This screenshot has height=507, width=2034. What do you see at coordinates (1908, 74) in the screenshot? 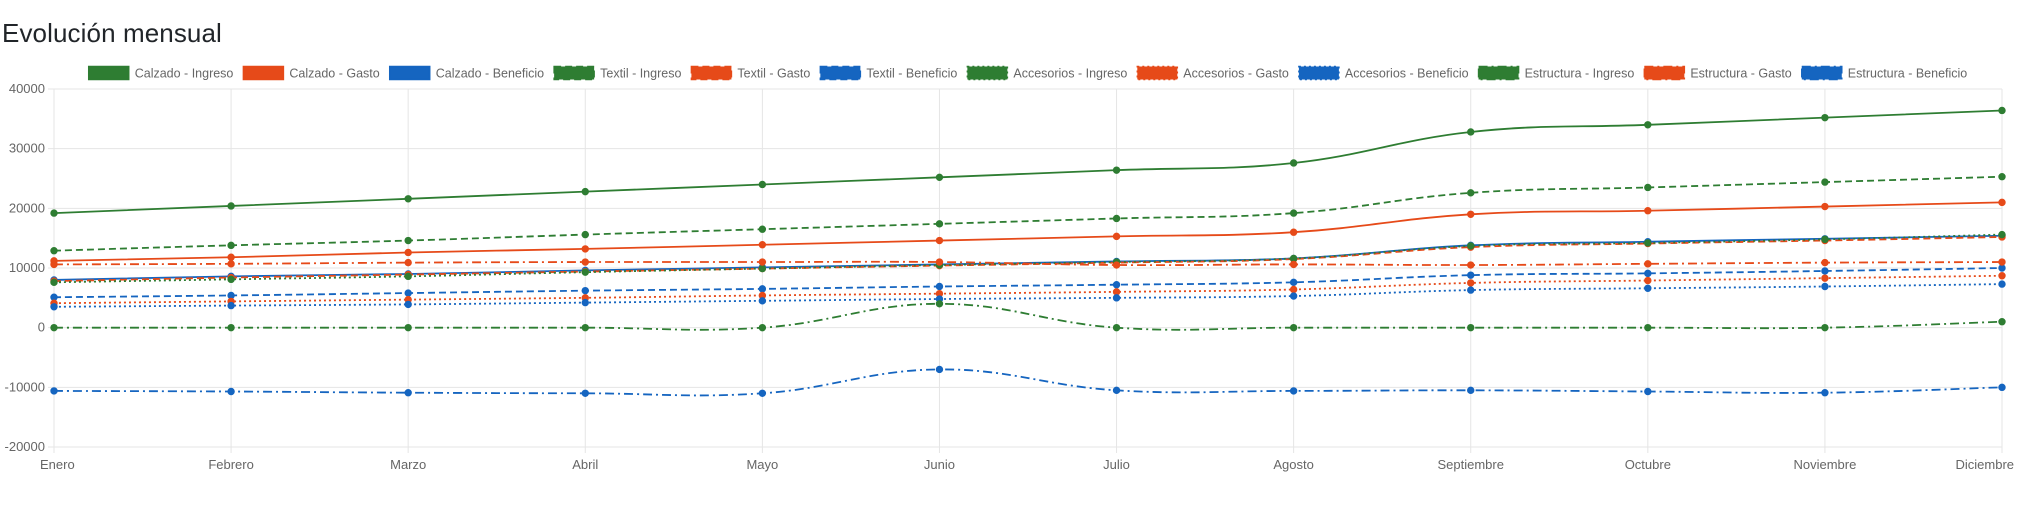
I see `legend-label: Estructura - Beneficio` at bounding box center [1908, 74].